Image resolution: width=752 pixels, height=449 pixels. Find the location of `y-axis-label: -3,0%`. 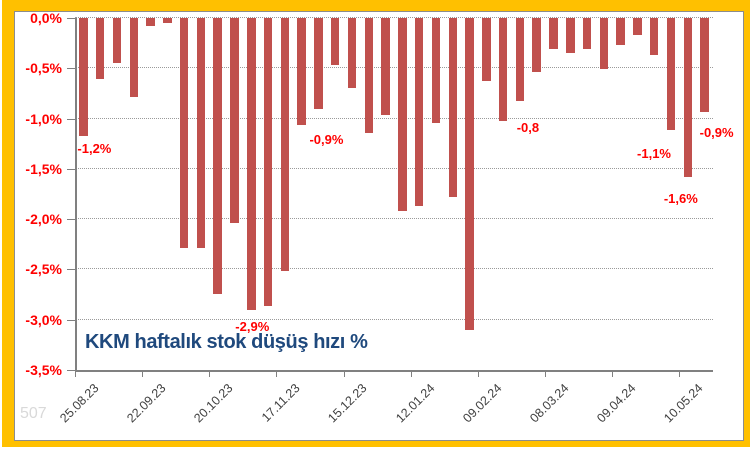

y-axis-label: -3,0% is located at coordinates (43, 319).